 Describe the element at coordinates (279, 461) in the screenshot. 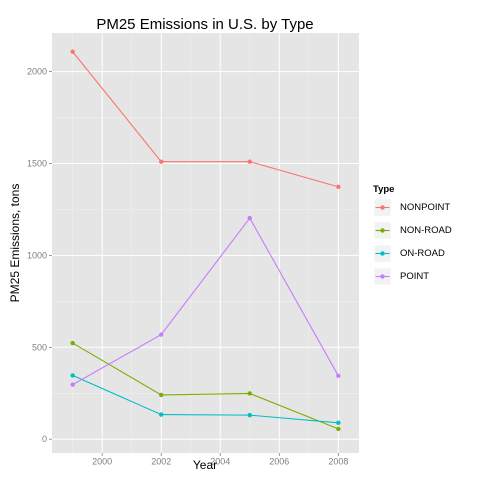

I see `x-tick-label: 2006` at that location.